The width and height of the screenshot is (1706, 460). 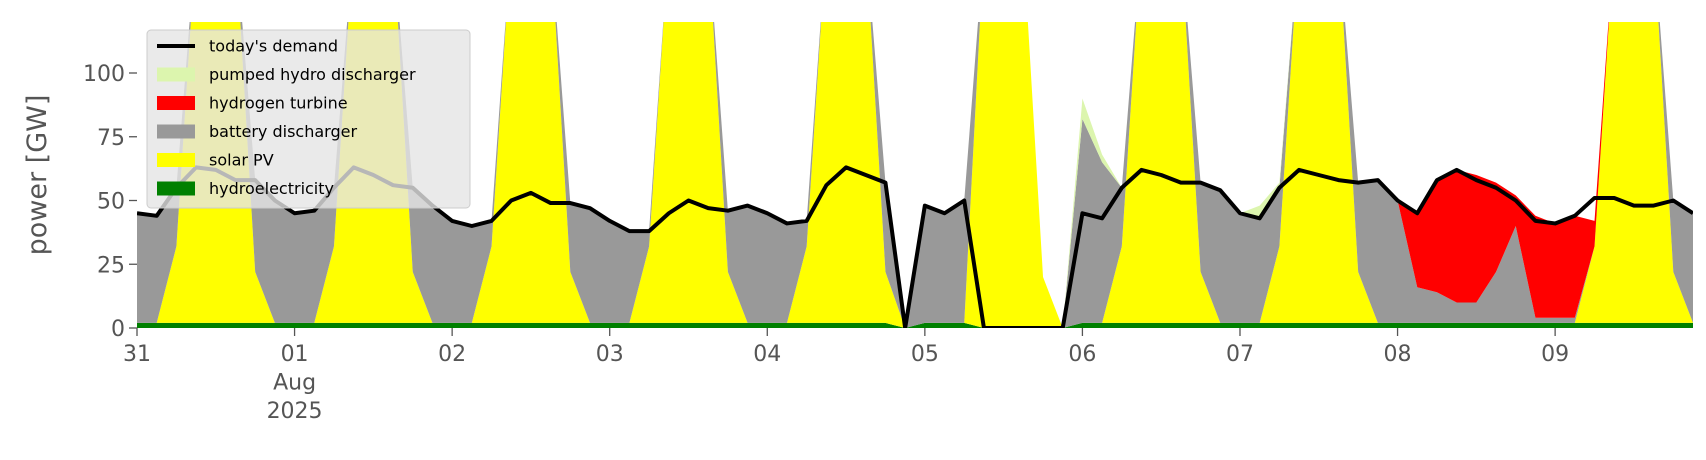 What do you see at coordinates (273, 46) in the screenshot?
I see `legend-label: today's demand` at bounding box center [273, 46].